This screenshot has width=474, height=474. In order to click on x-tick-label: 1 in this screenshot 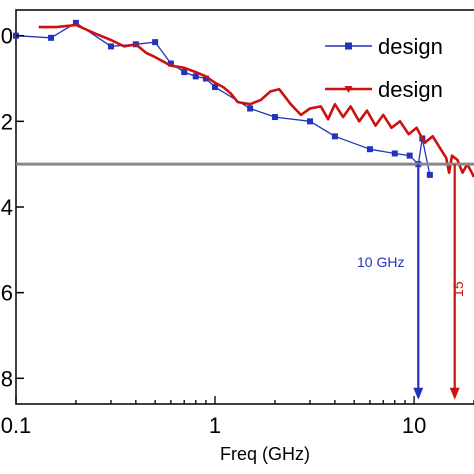, I will do `click(215, 425)`.